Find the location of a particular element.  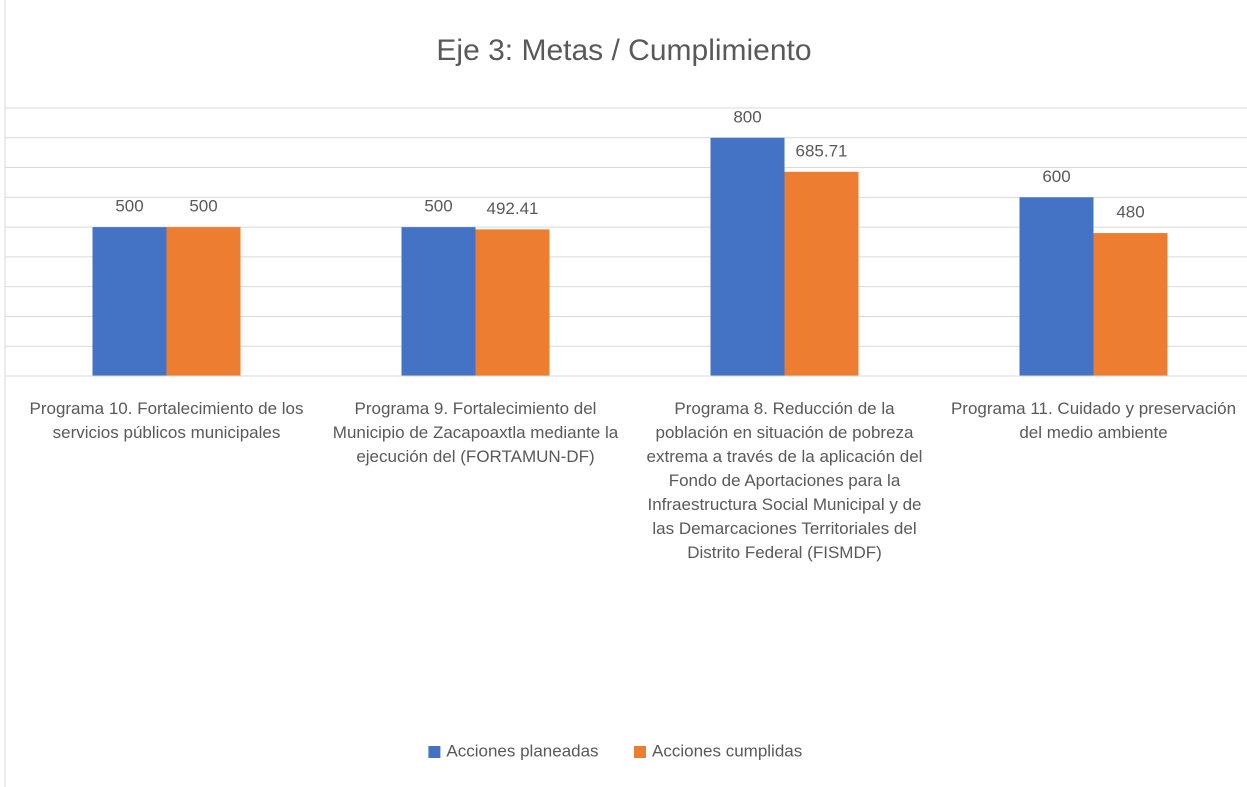

legend-label: Acciones cumplidas is located at coordinates (727, 750).